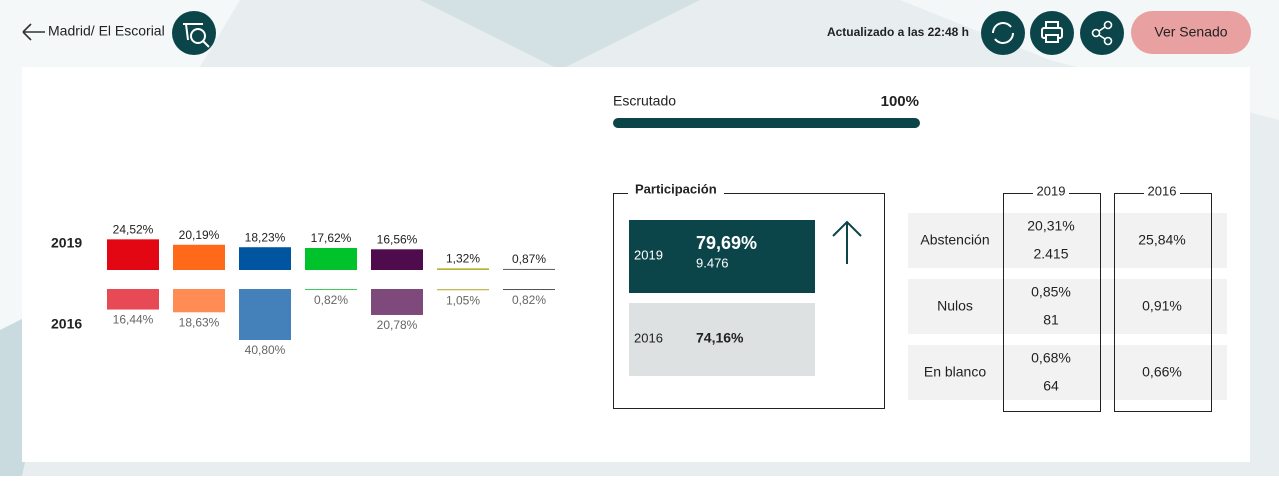 Image resolution: width=1279 pixels, height=481 pixels. Describe the element at coordinates (648, 337) in the screenshot. I see `participation-year: 2016` at that location.